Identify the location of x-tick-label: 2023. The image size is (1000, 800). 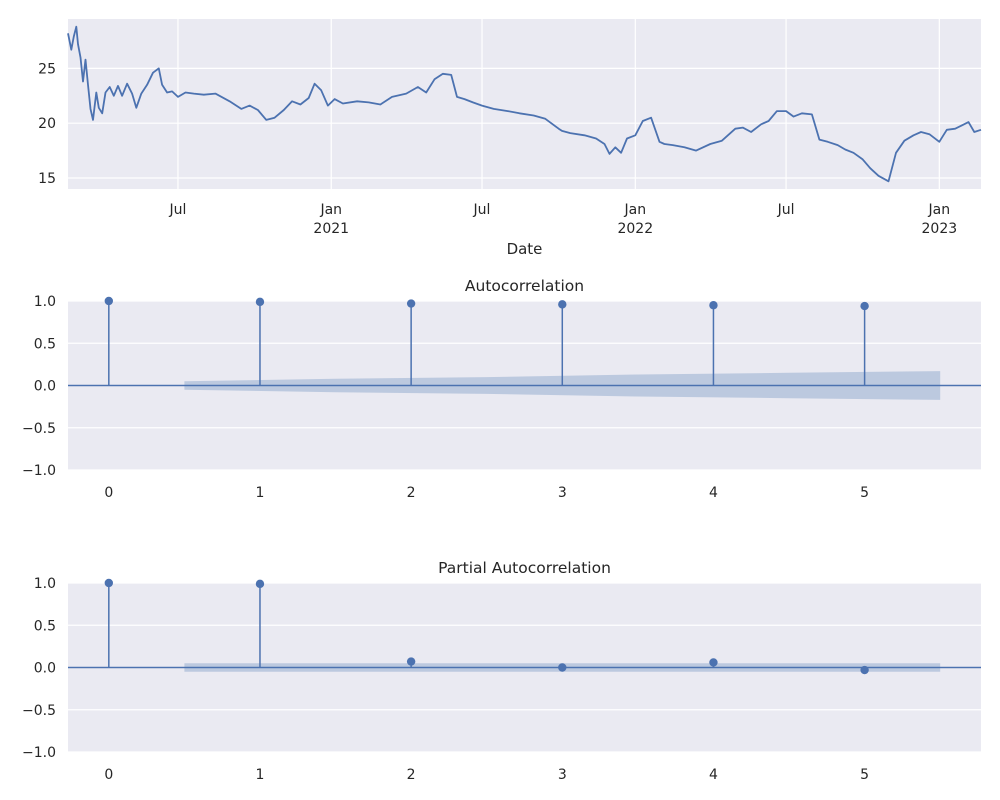
(940, 229).